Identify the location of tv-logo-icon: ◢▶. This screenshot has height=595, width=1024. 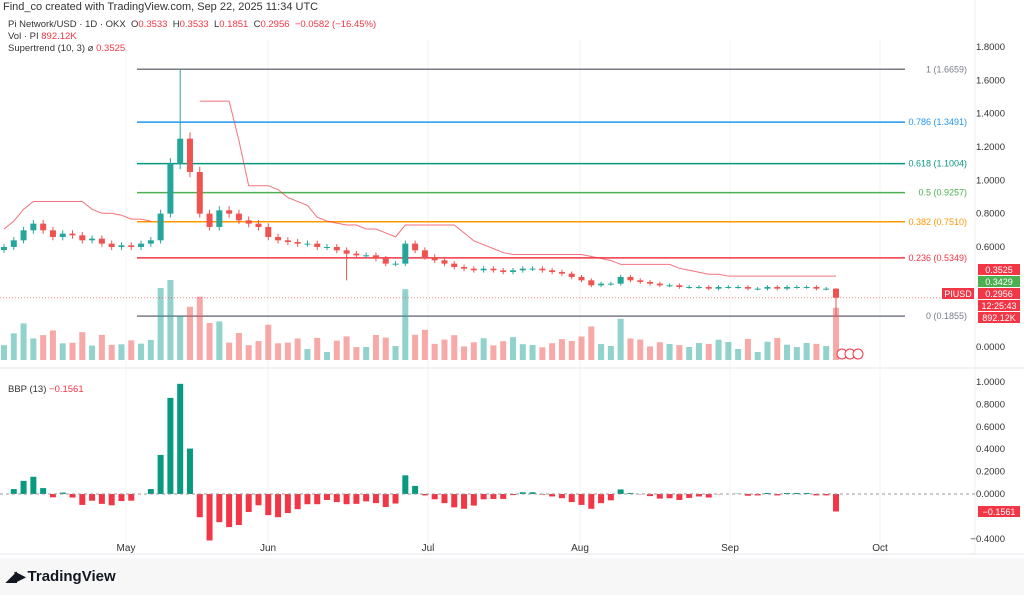
(15, 576).